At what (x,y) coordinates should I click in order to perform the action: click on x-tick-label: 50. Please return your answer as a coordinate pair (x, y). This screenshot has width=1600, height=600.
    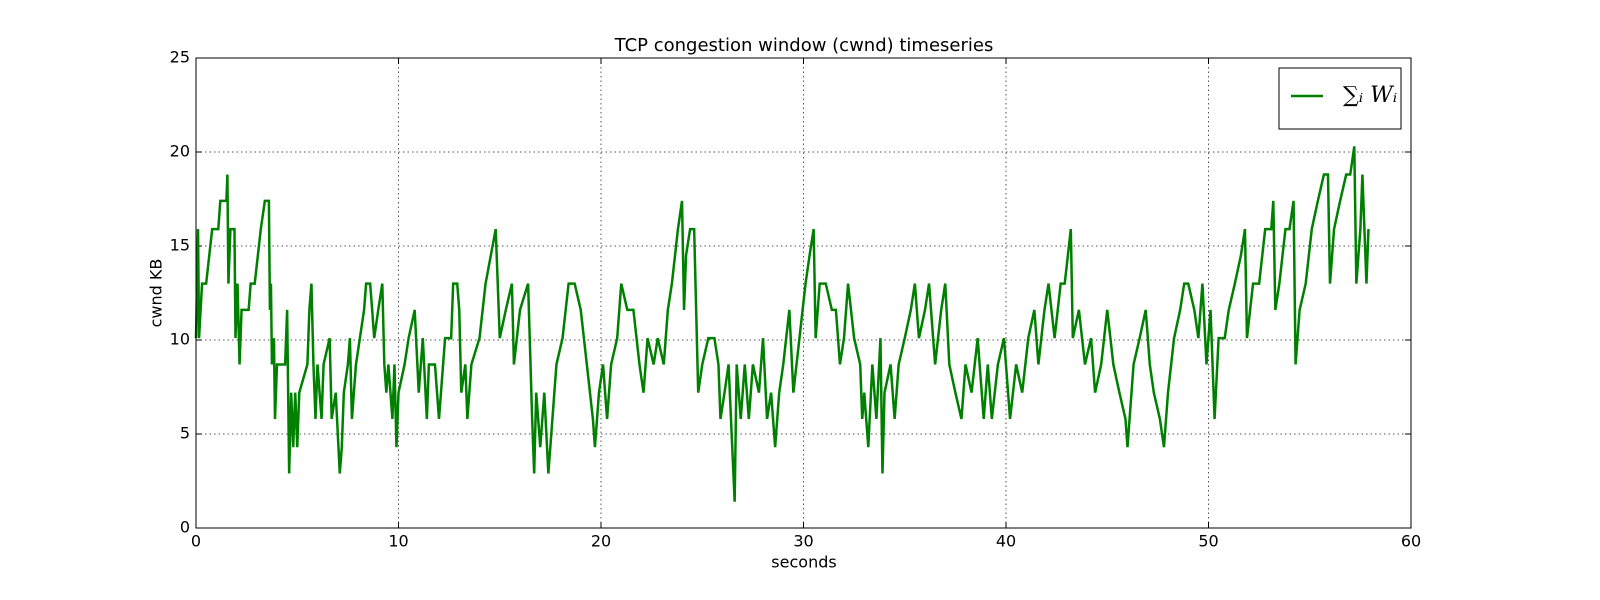
    Looking at the image, I should click on (1208, 541).